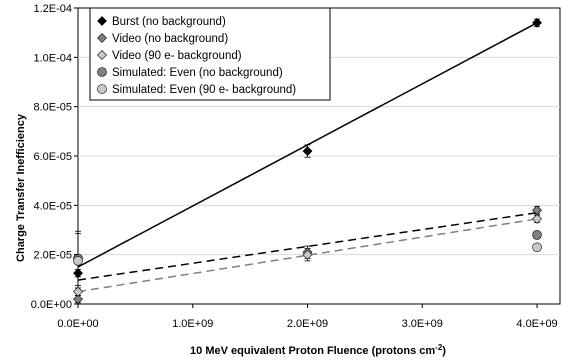  I want to click on y-tick-label: 4.0E-05, so click(52, 206).